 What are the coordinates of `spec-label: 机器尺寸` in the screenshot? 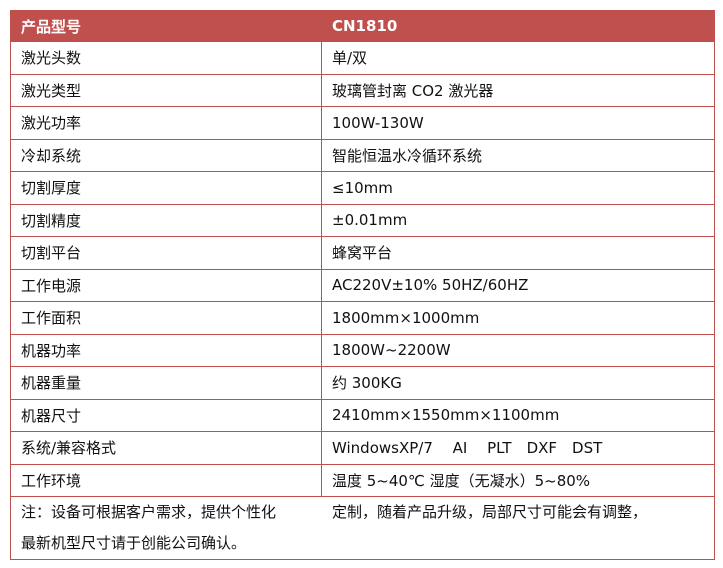 It's located at (166, 415).